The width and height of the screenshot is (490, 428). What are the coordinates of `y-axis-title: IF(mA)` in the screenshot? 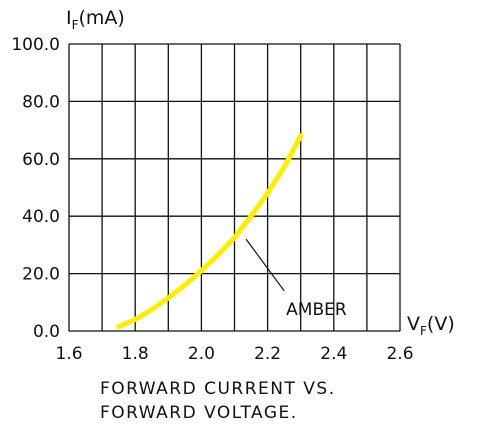 It's located at (95, 19).